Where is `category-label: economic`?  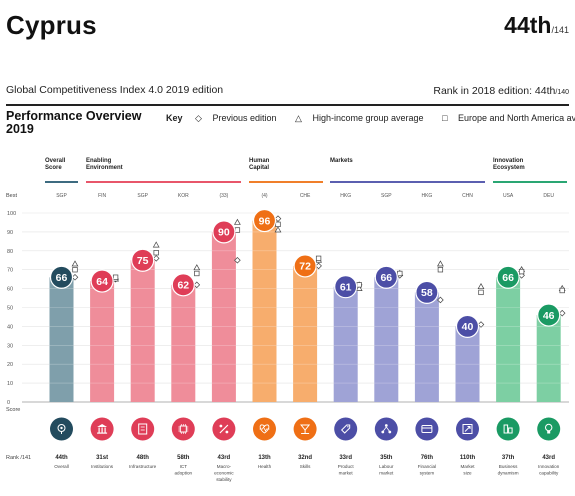
category-label: economic is located at coordinates (224, 473).